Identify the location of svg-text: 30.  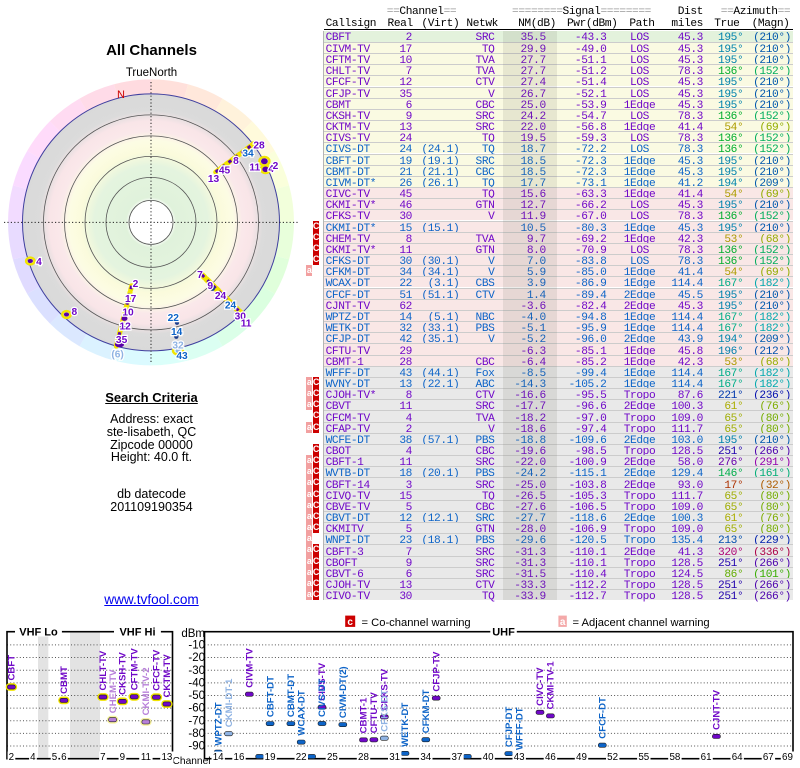
(241, 317).